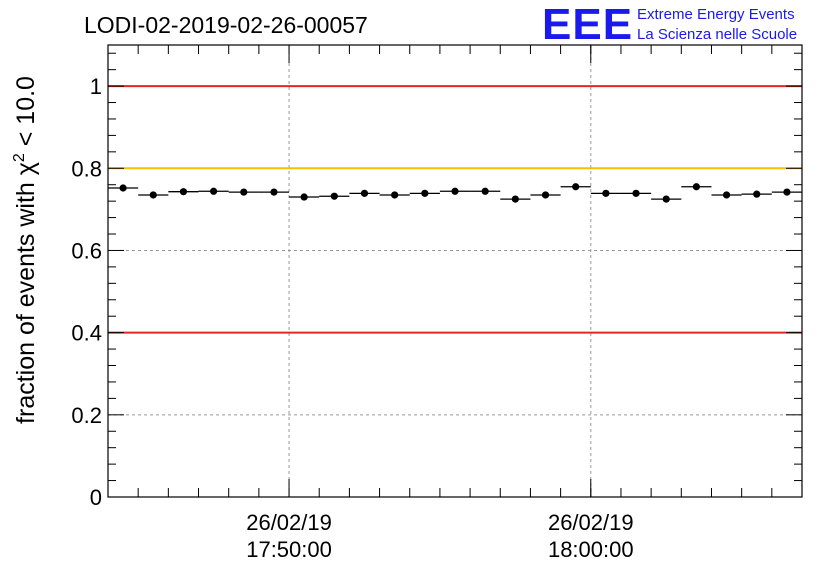 This screenshot has height=572, width=836. What do you see at coordinates (86, 415) in the screenshot?
I see `y-tick-label: 0.2` at bounding box center [86, 415].